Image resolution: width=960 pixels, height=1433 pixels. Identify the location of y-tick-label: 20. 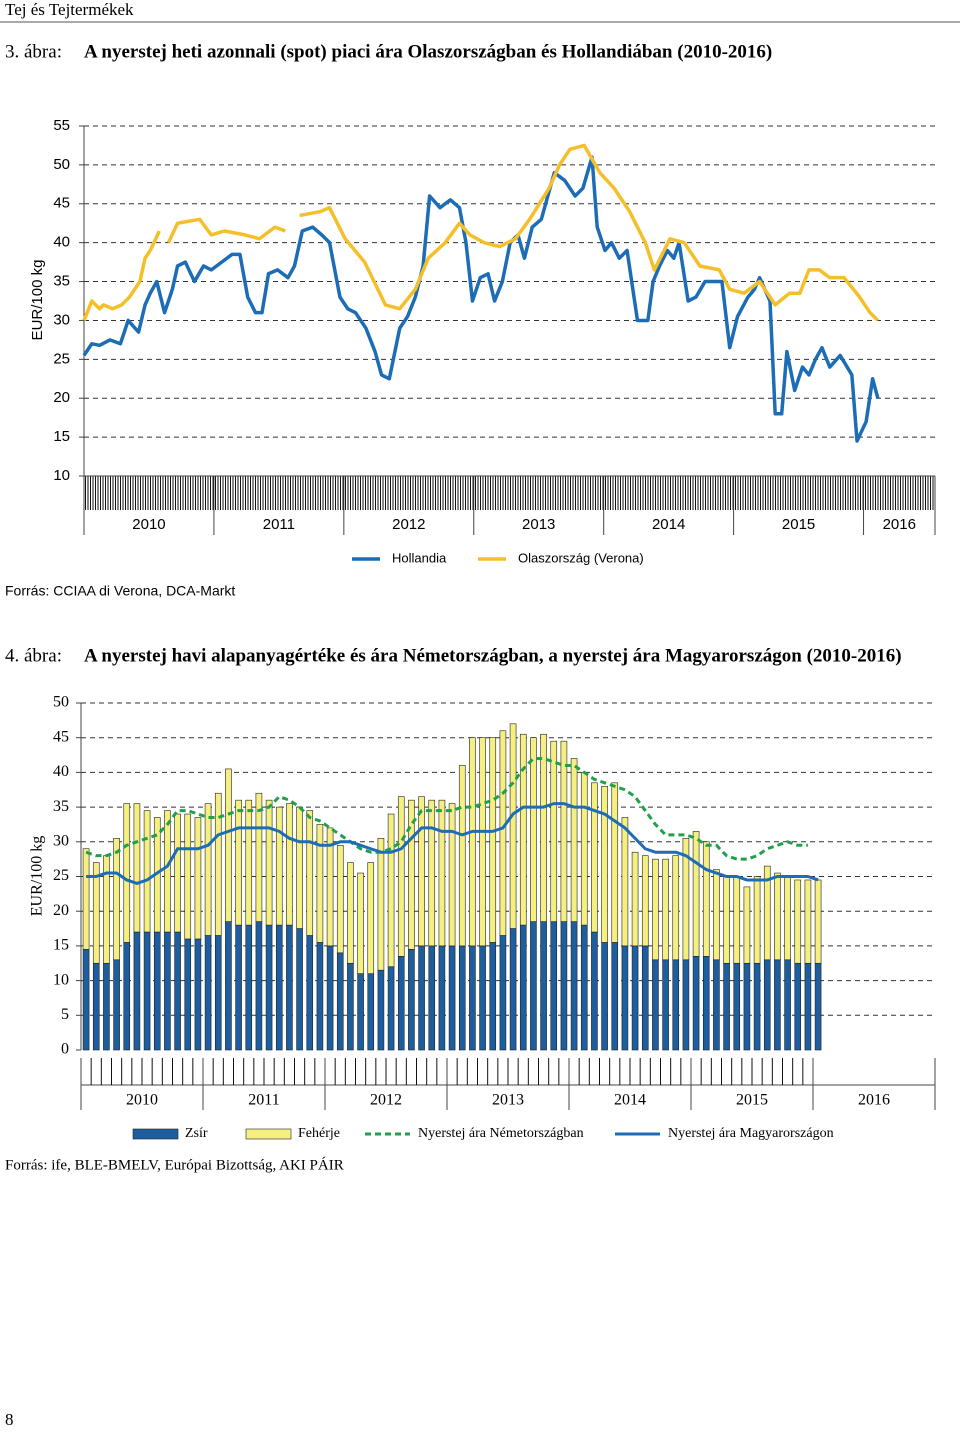
(61, 397).